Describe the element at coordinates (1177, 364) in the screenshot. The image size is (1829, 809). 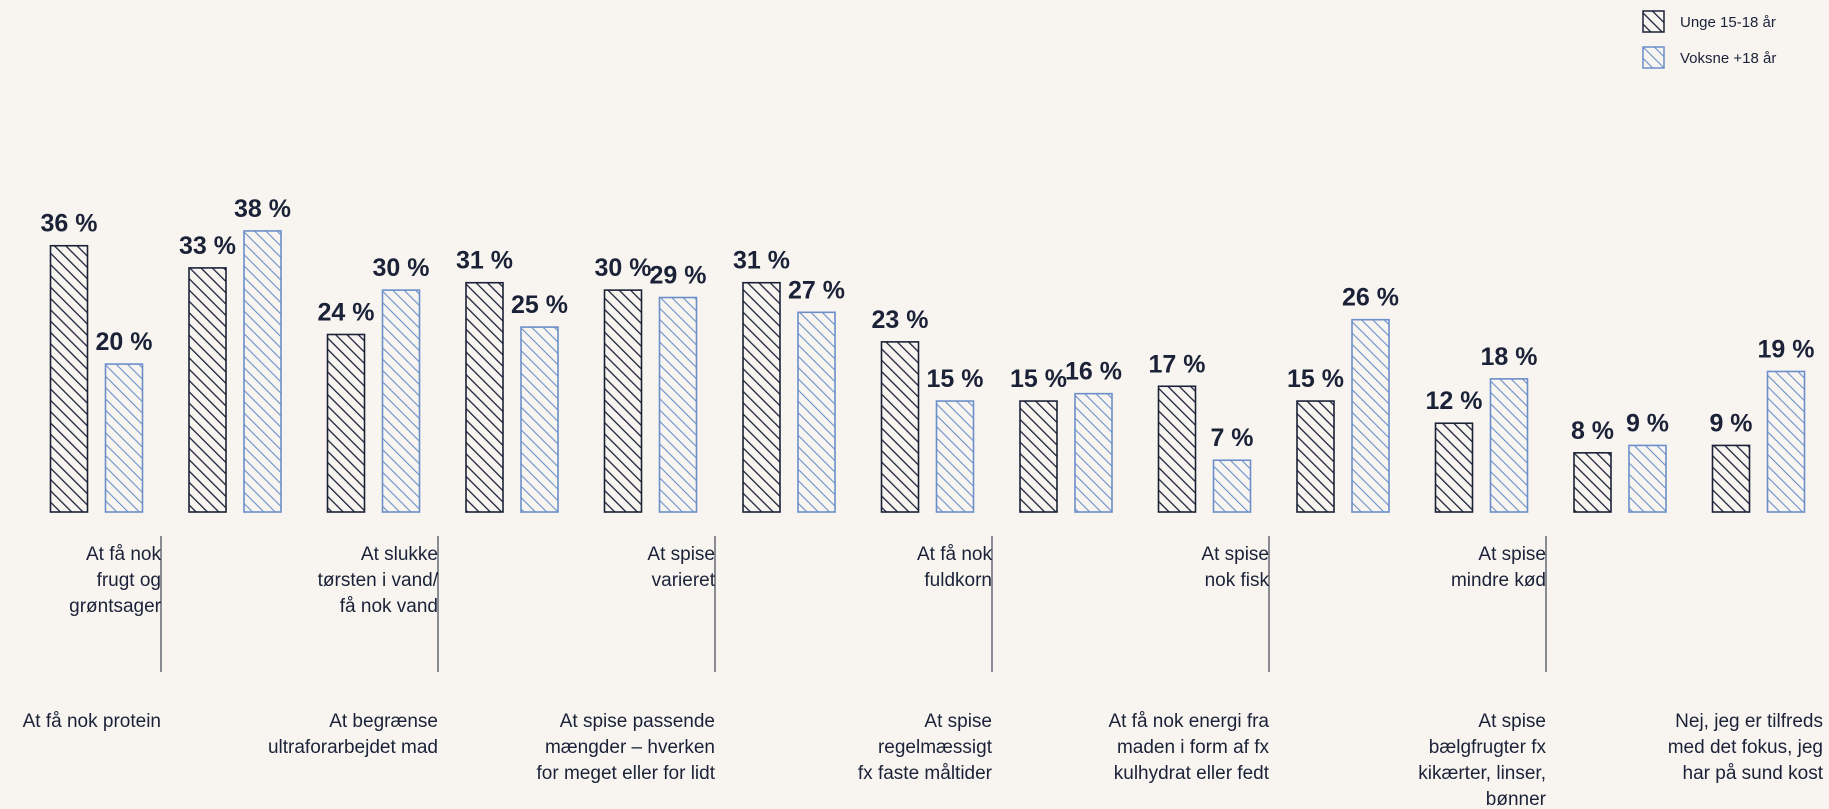
I see `value-label-unge-8: 17 %` at that location.